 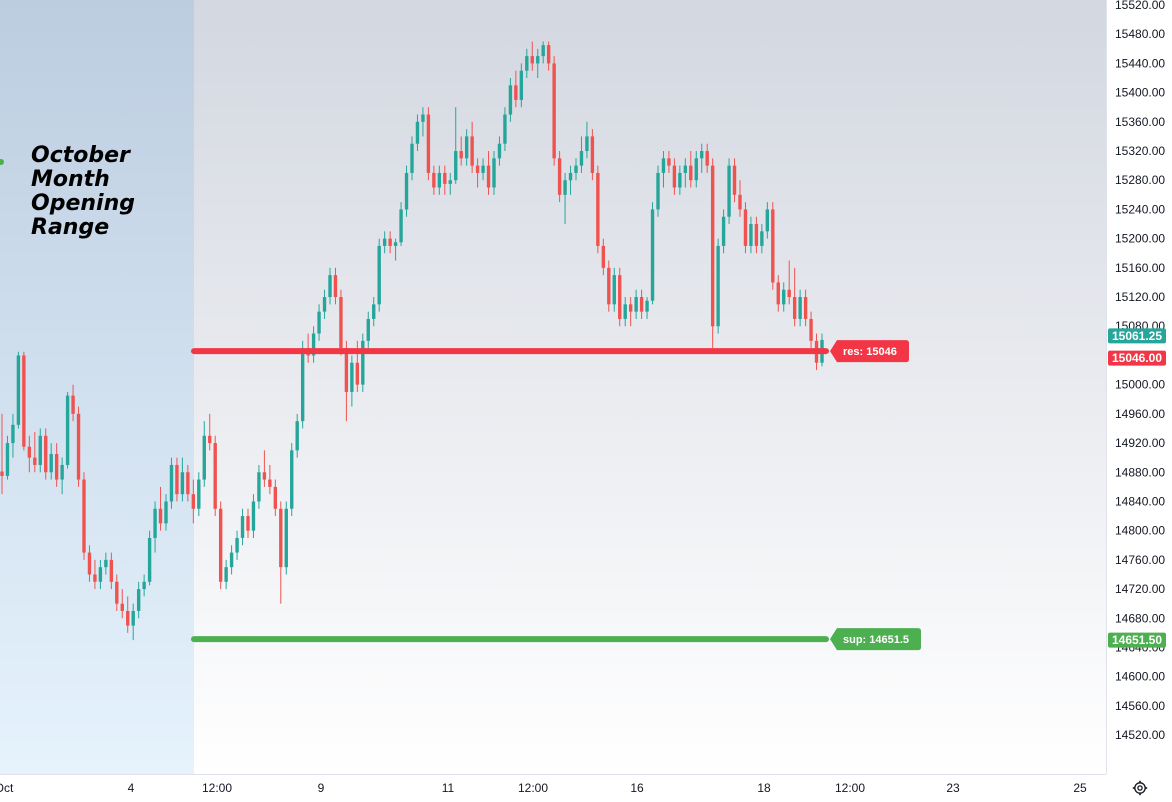 I want to click on y-tick-label: 14840.00, so click(x=1140, y=501).